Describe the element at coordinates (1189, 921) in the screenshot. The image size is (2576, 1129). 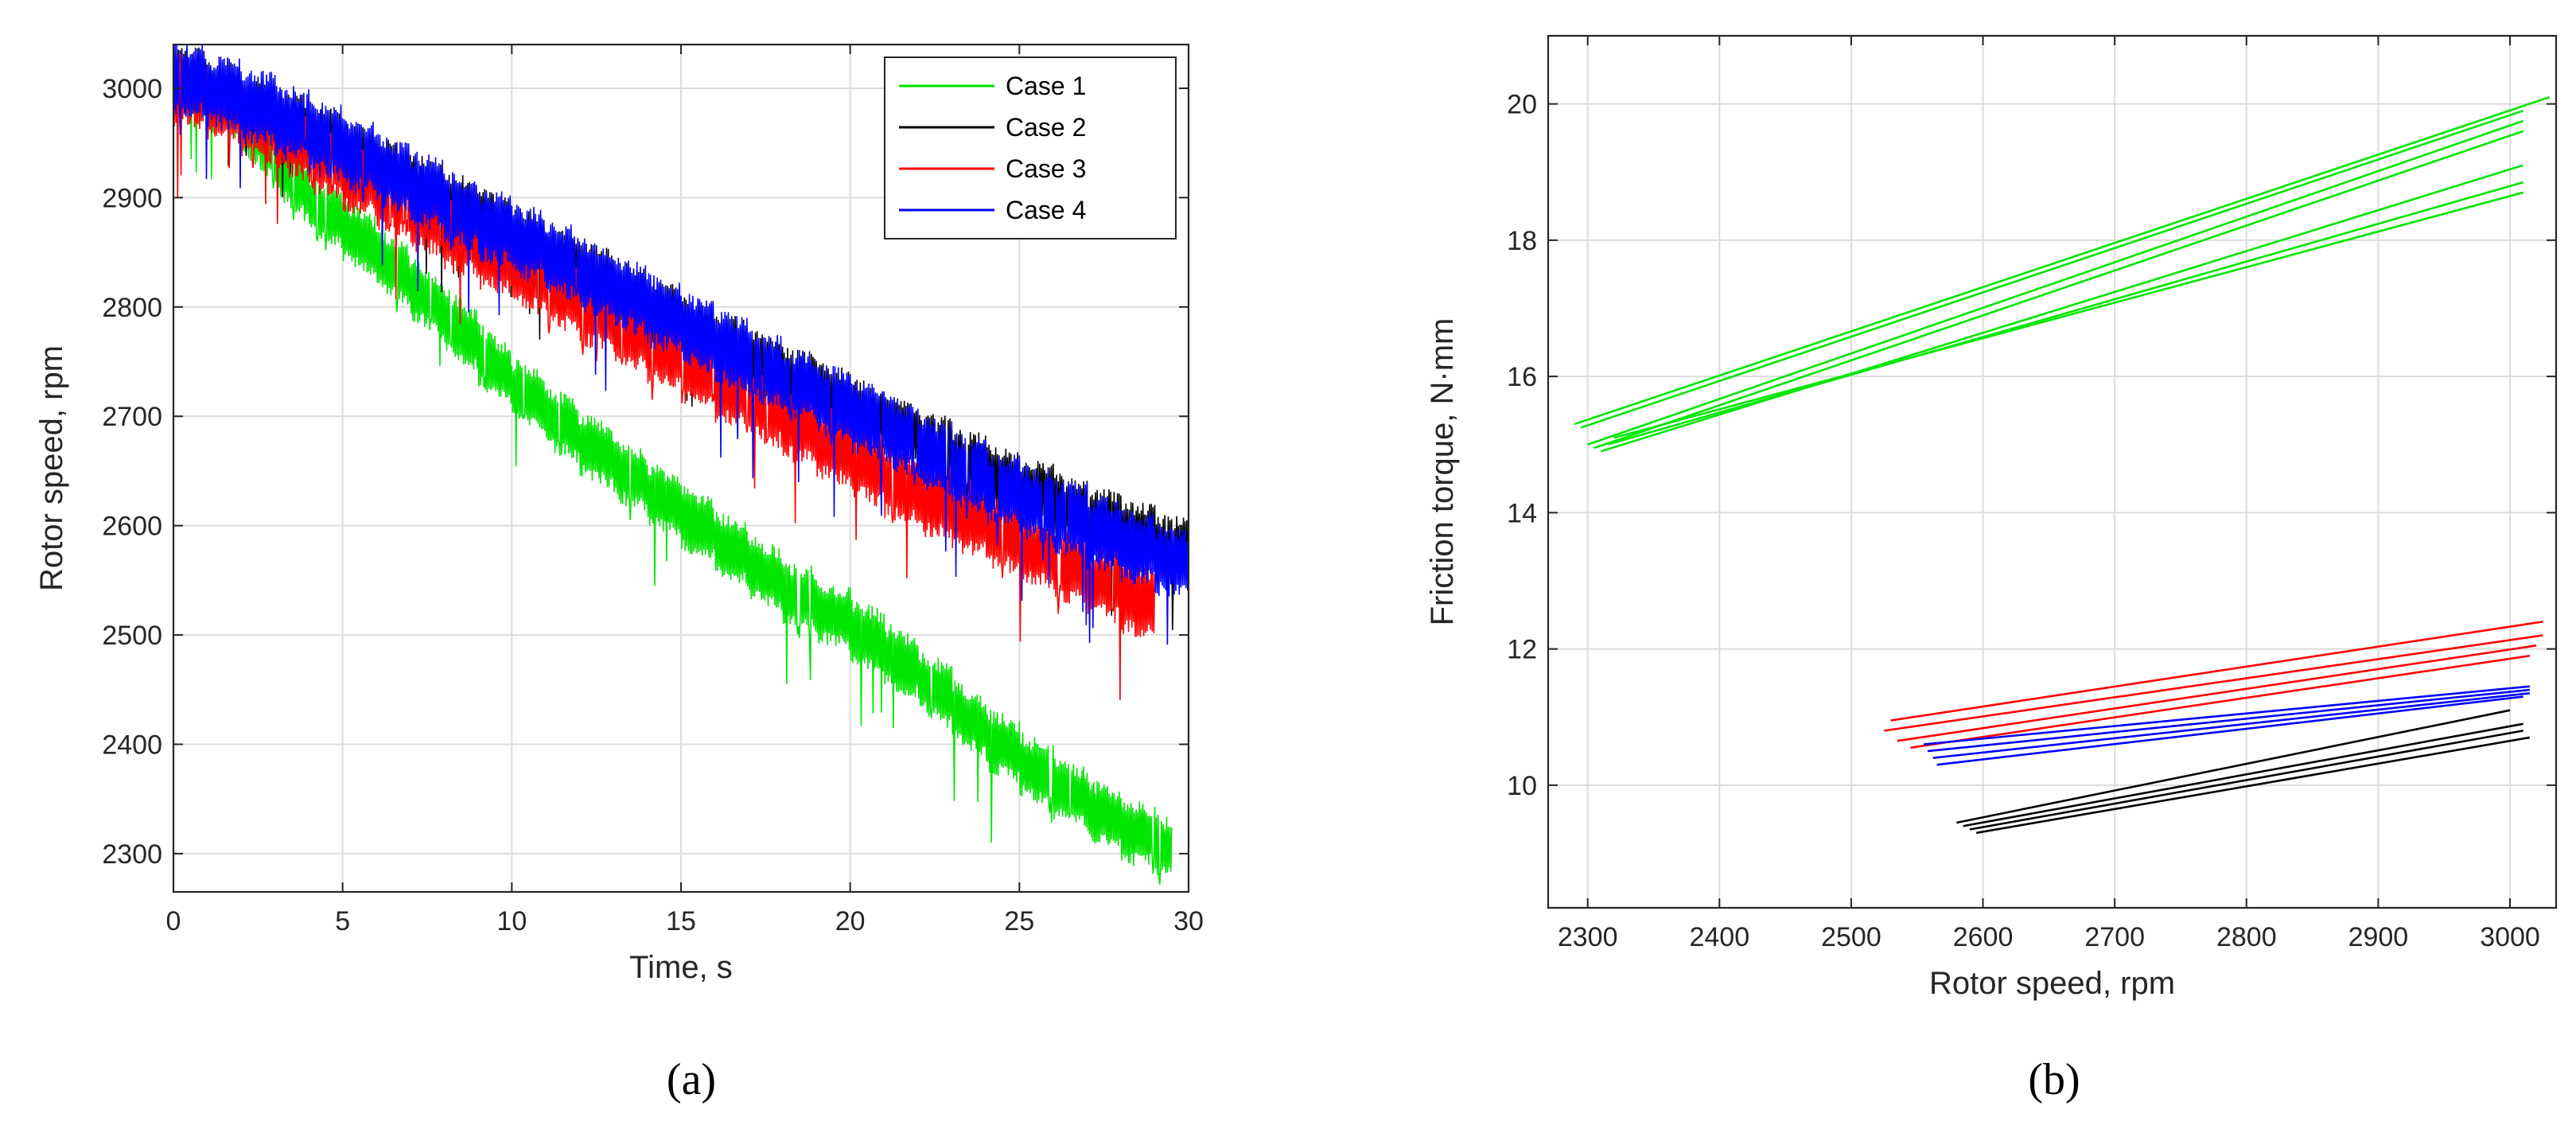
I see `x-tick-label: 30` at that location.